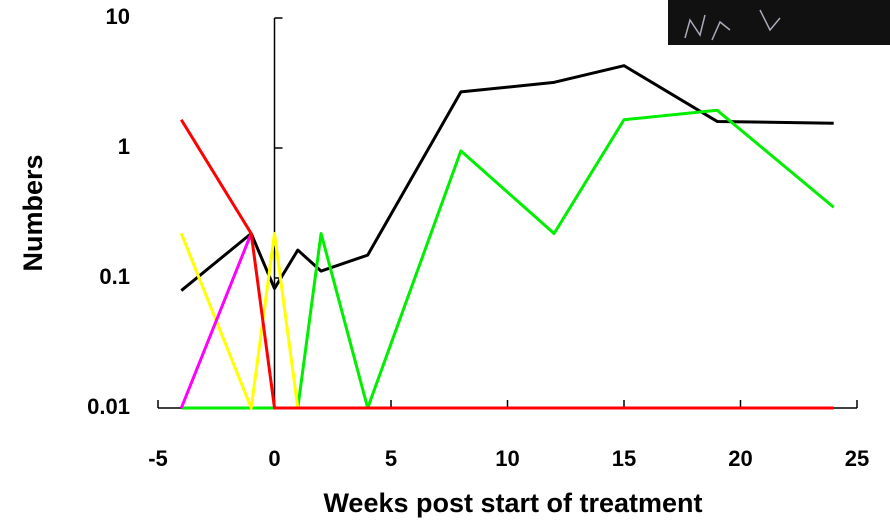 This screenshot has width=890, height=532. What do you see at coordinates (624, 458) in the screenshot?
I see `x-tick-label: 15` at bounding box center [624, 458].